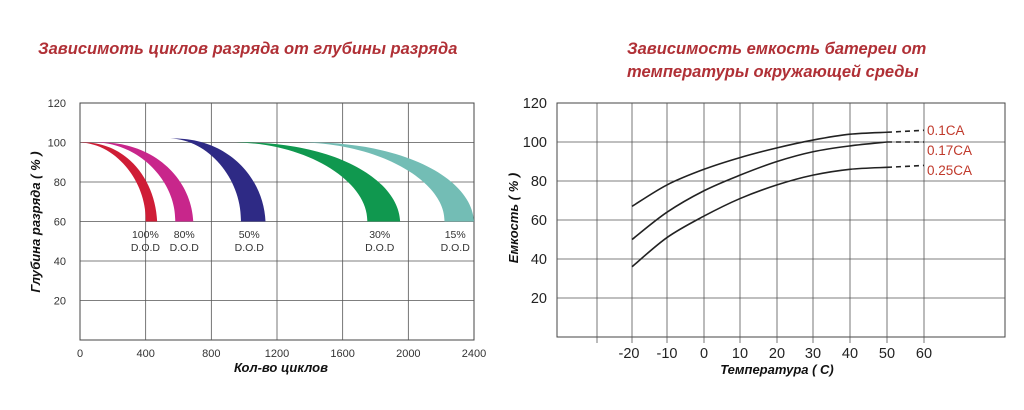 The width and height of the screenshot is (1024, 410). Describe the element at coordinates (35, 221) in the screenshot. I see `left-y-axis-label: Глубина разряда ( % )` at that location.